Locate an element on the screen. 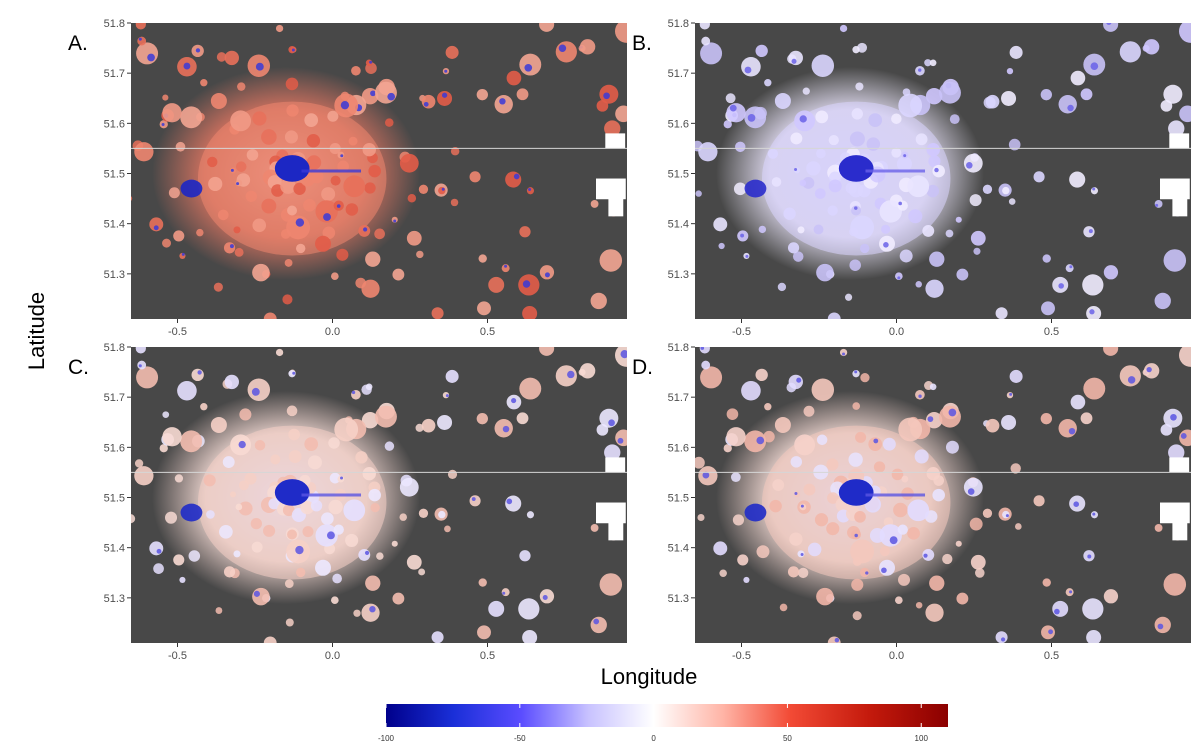  y-tick-label: 51.8 is located at coordinates (114, 24).